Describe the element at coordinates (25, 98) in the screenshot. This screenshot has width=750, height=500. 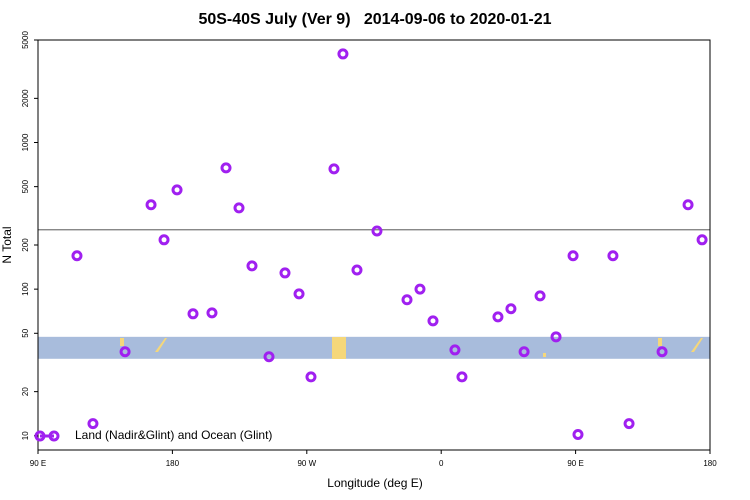
I see `y-tick-label: 2000` at that location.